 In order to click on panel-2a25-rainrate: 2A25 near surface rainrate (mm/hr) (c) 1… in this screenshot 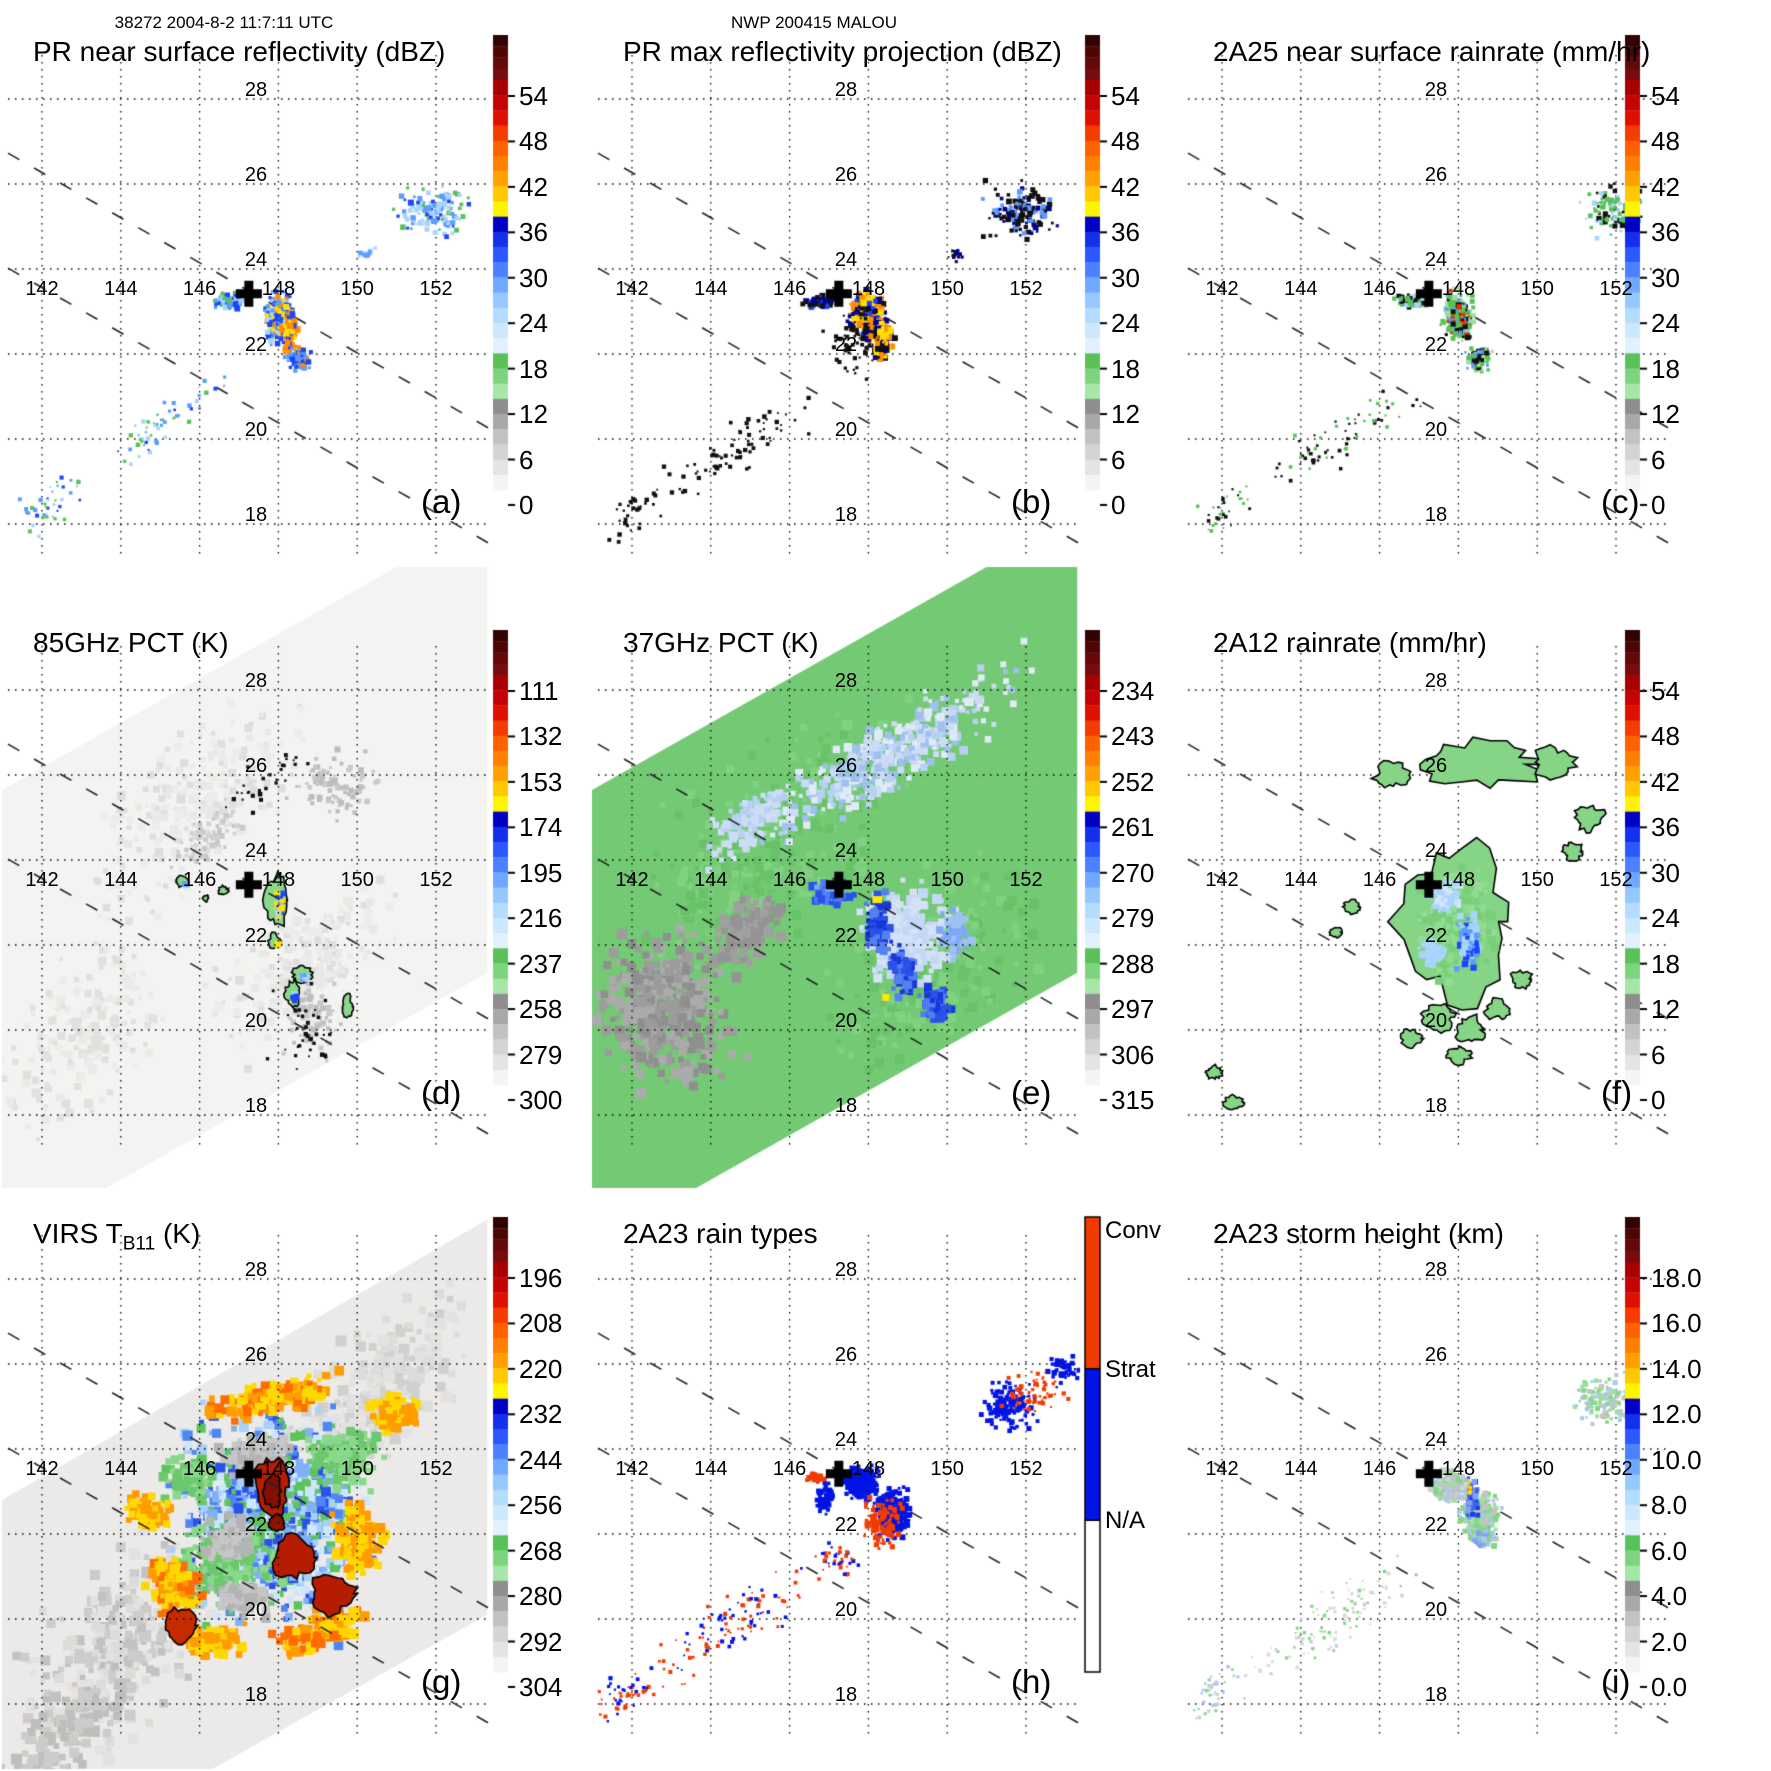, I will do `click(1475, 282)`.